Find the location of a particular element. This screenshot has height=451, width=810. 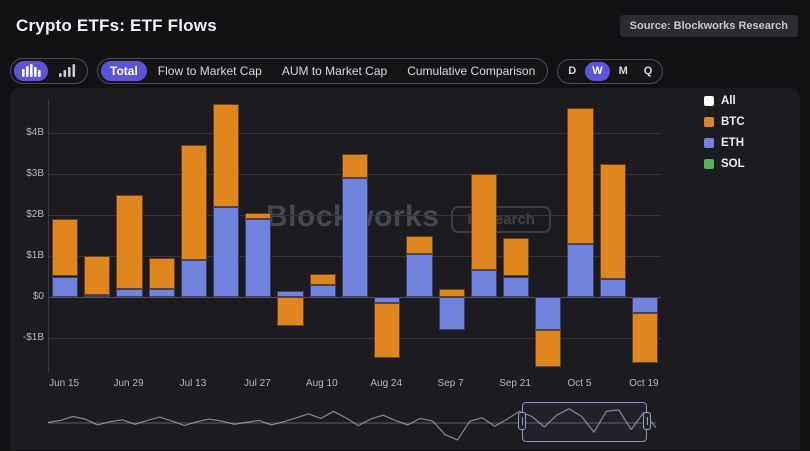

legend-label: BTC is located at coordinates (733, 122).